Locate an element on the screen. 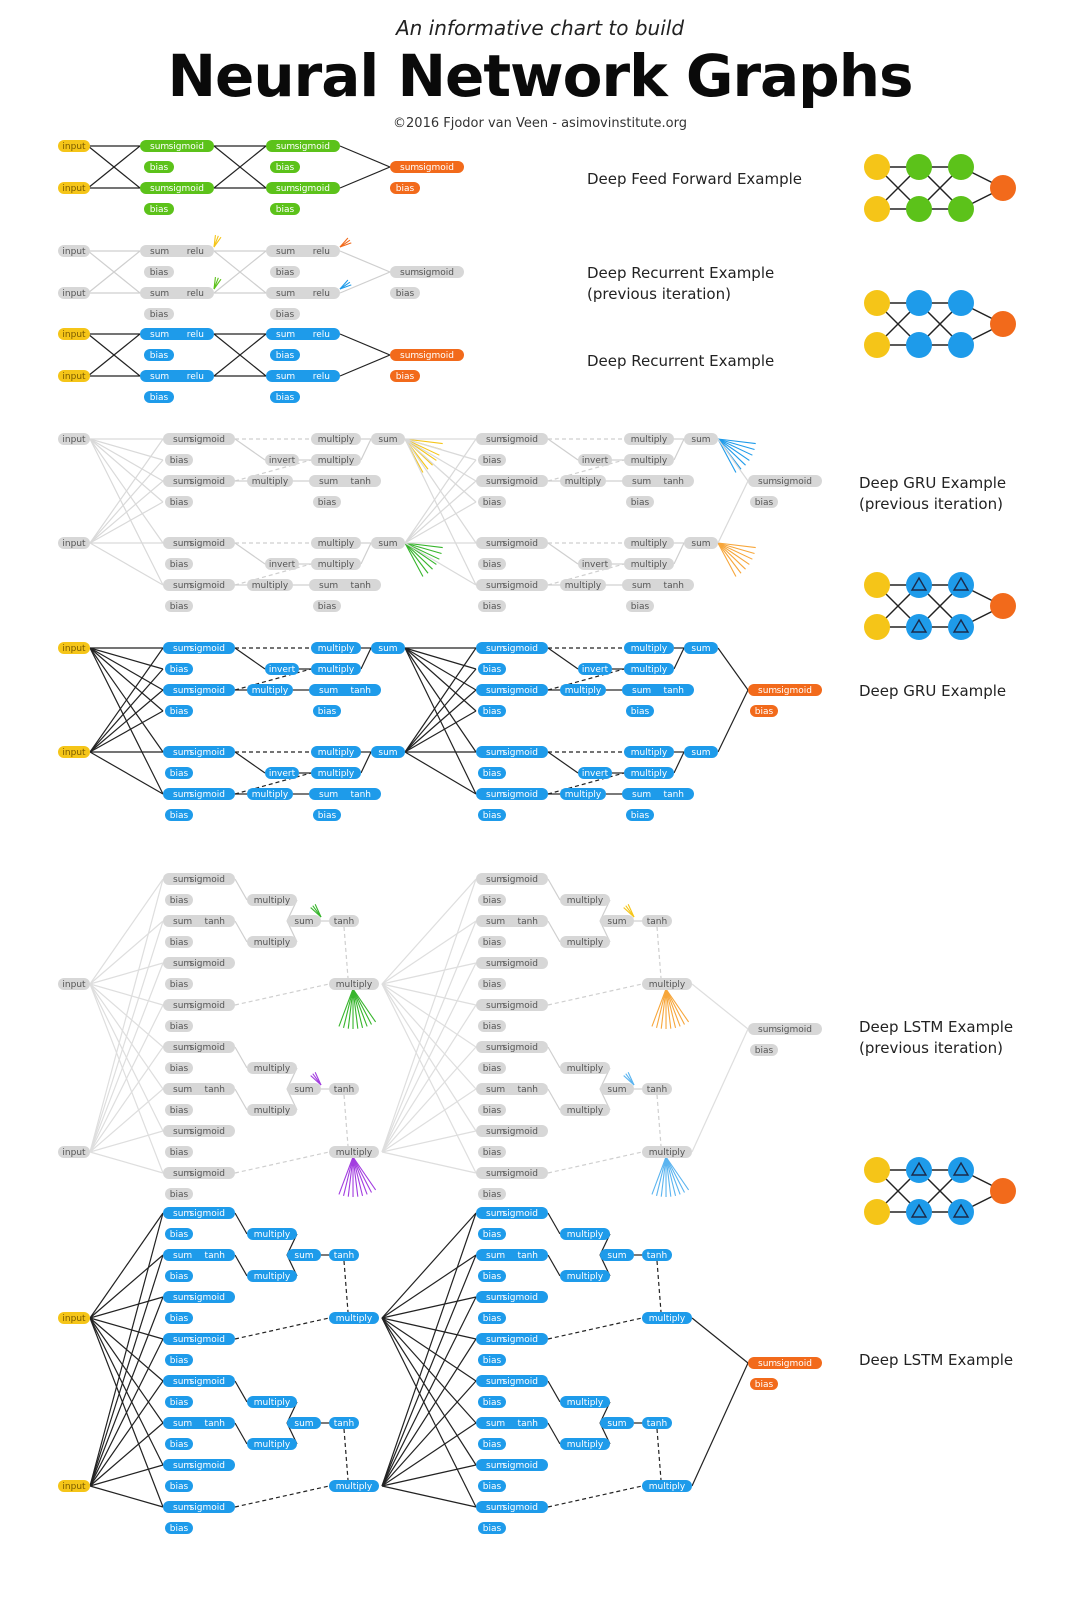  gru-l2-1-reset-bias-shape is located at coordinates (492, 773).